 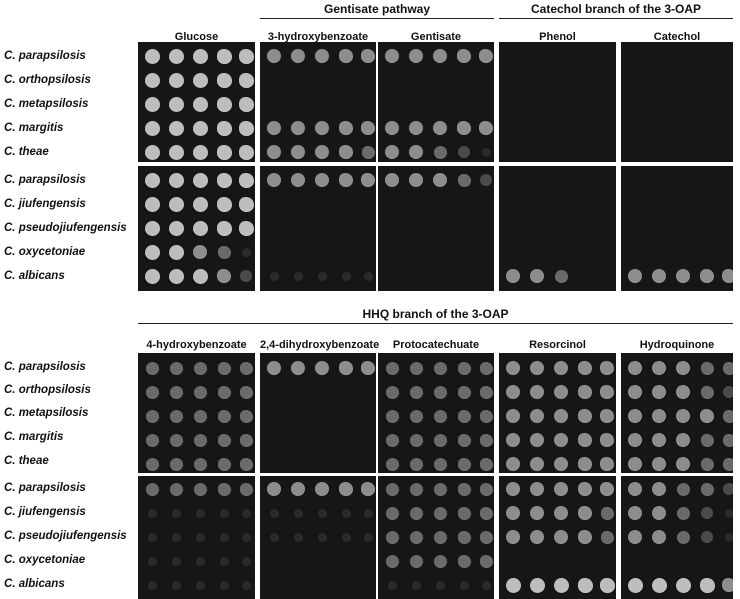 What do you see at coordinates (34, 437) in the screenshot?
I see `species-label: C. margitis` at bounding box center [34, 437].